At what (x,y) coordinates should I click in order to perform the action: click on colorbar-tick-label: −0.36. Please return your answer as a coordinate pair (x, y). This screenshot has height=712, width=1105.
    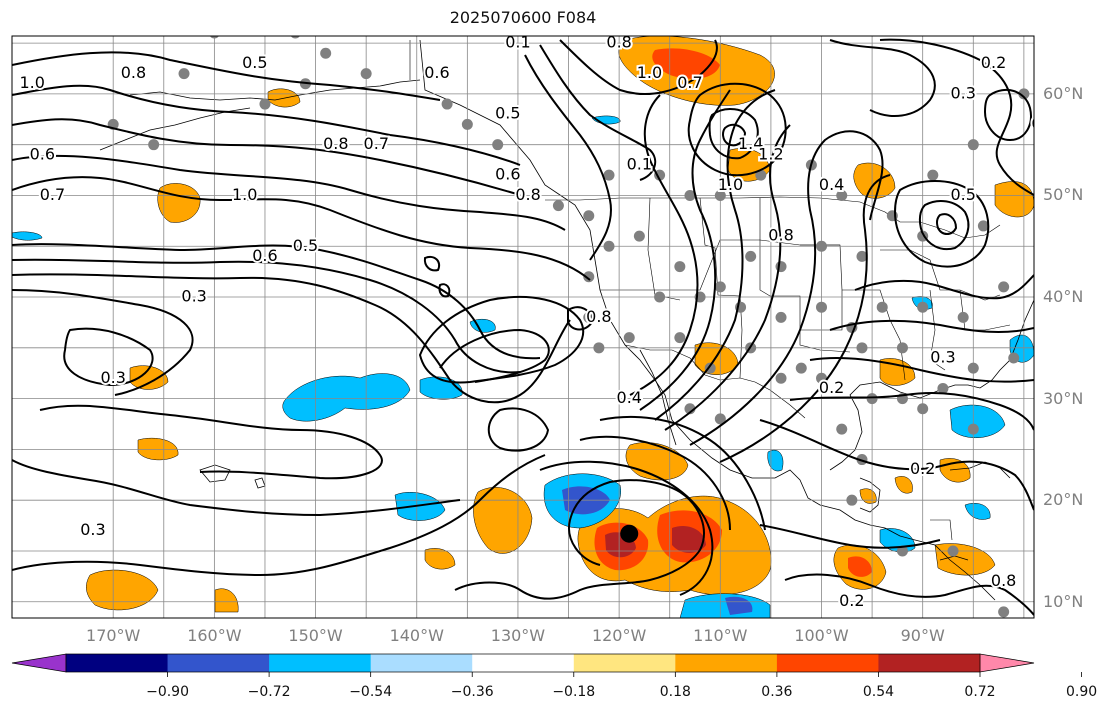
    Looking at the image, I should click on (472, 692).